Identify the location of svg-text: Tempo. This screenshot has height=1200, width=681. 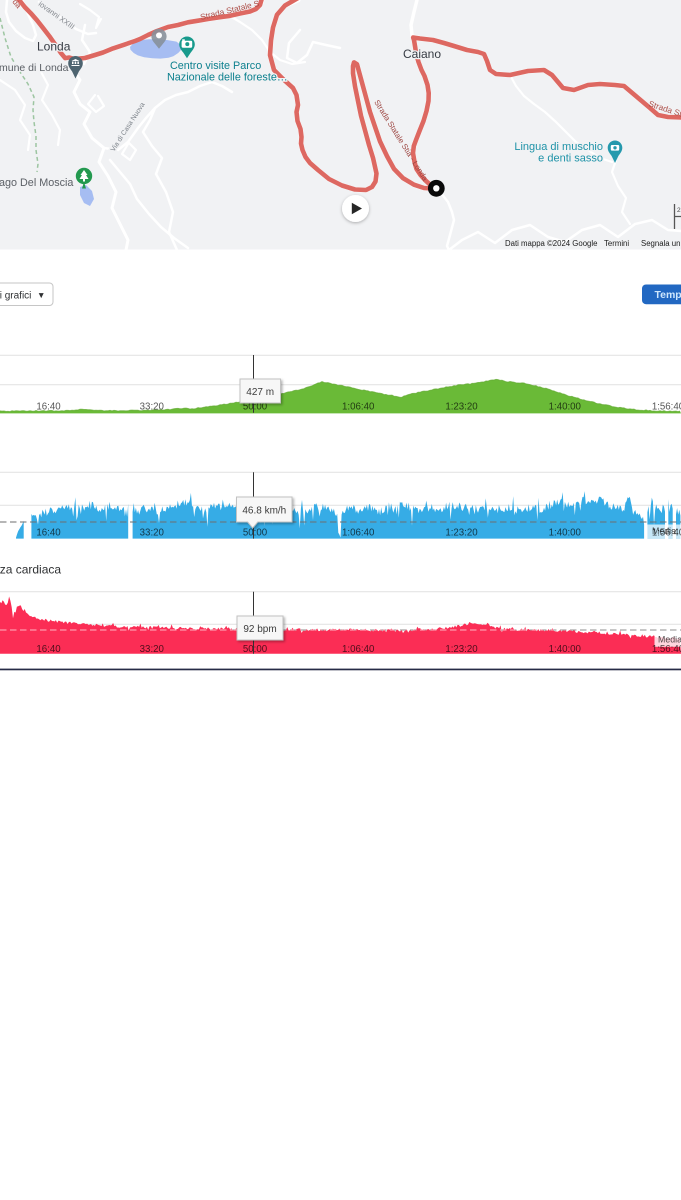
(668, 295).